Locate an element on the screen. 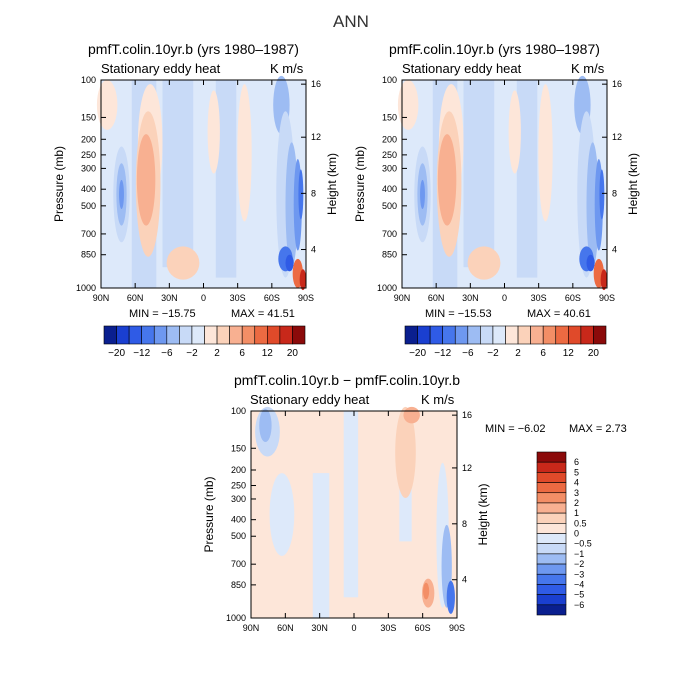 The height and width of the screenshot is (700, 700). y-tick-label: 100 is located at coordinates (389, 80).